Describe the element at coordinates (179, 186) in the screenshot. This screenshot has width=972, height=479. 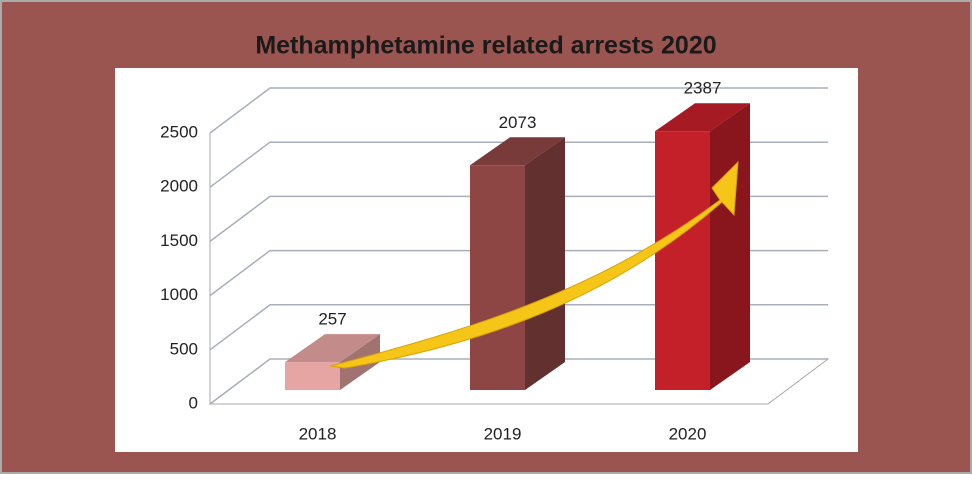
I see `y-tick-label: 2000` at that location.